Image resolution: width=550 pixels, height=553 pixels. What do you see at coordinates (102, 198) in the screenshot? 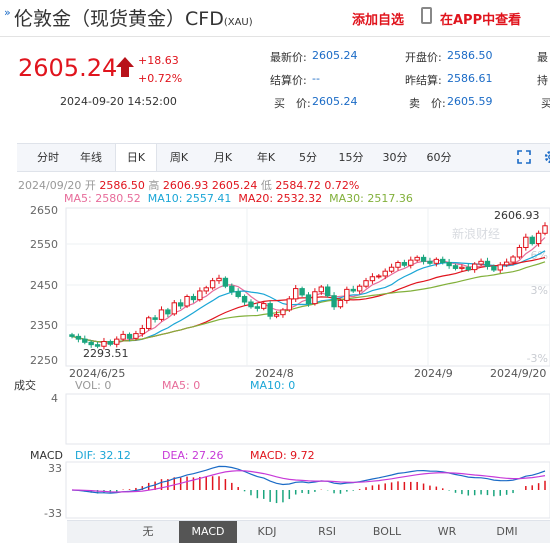
I see `ma5-legend: MA5: 2580.52` at bounding box center [102, 198].